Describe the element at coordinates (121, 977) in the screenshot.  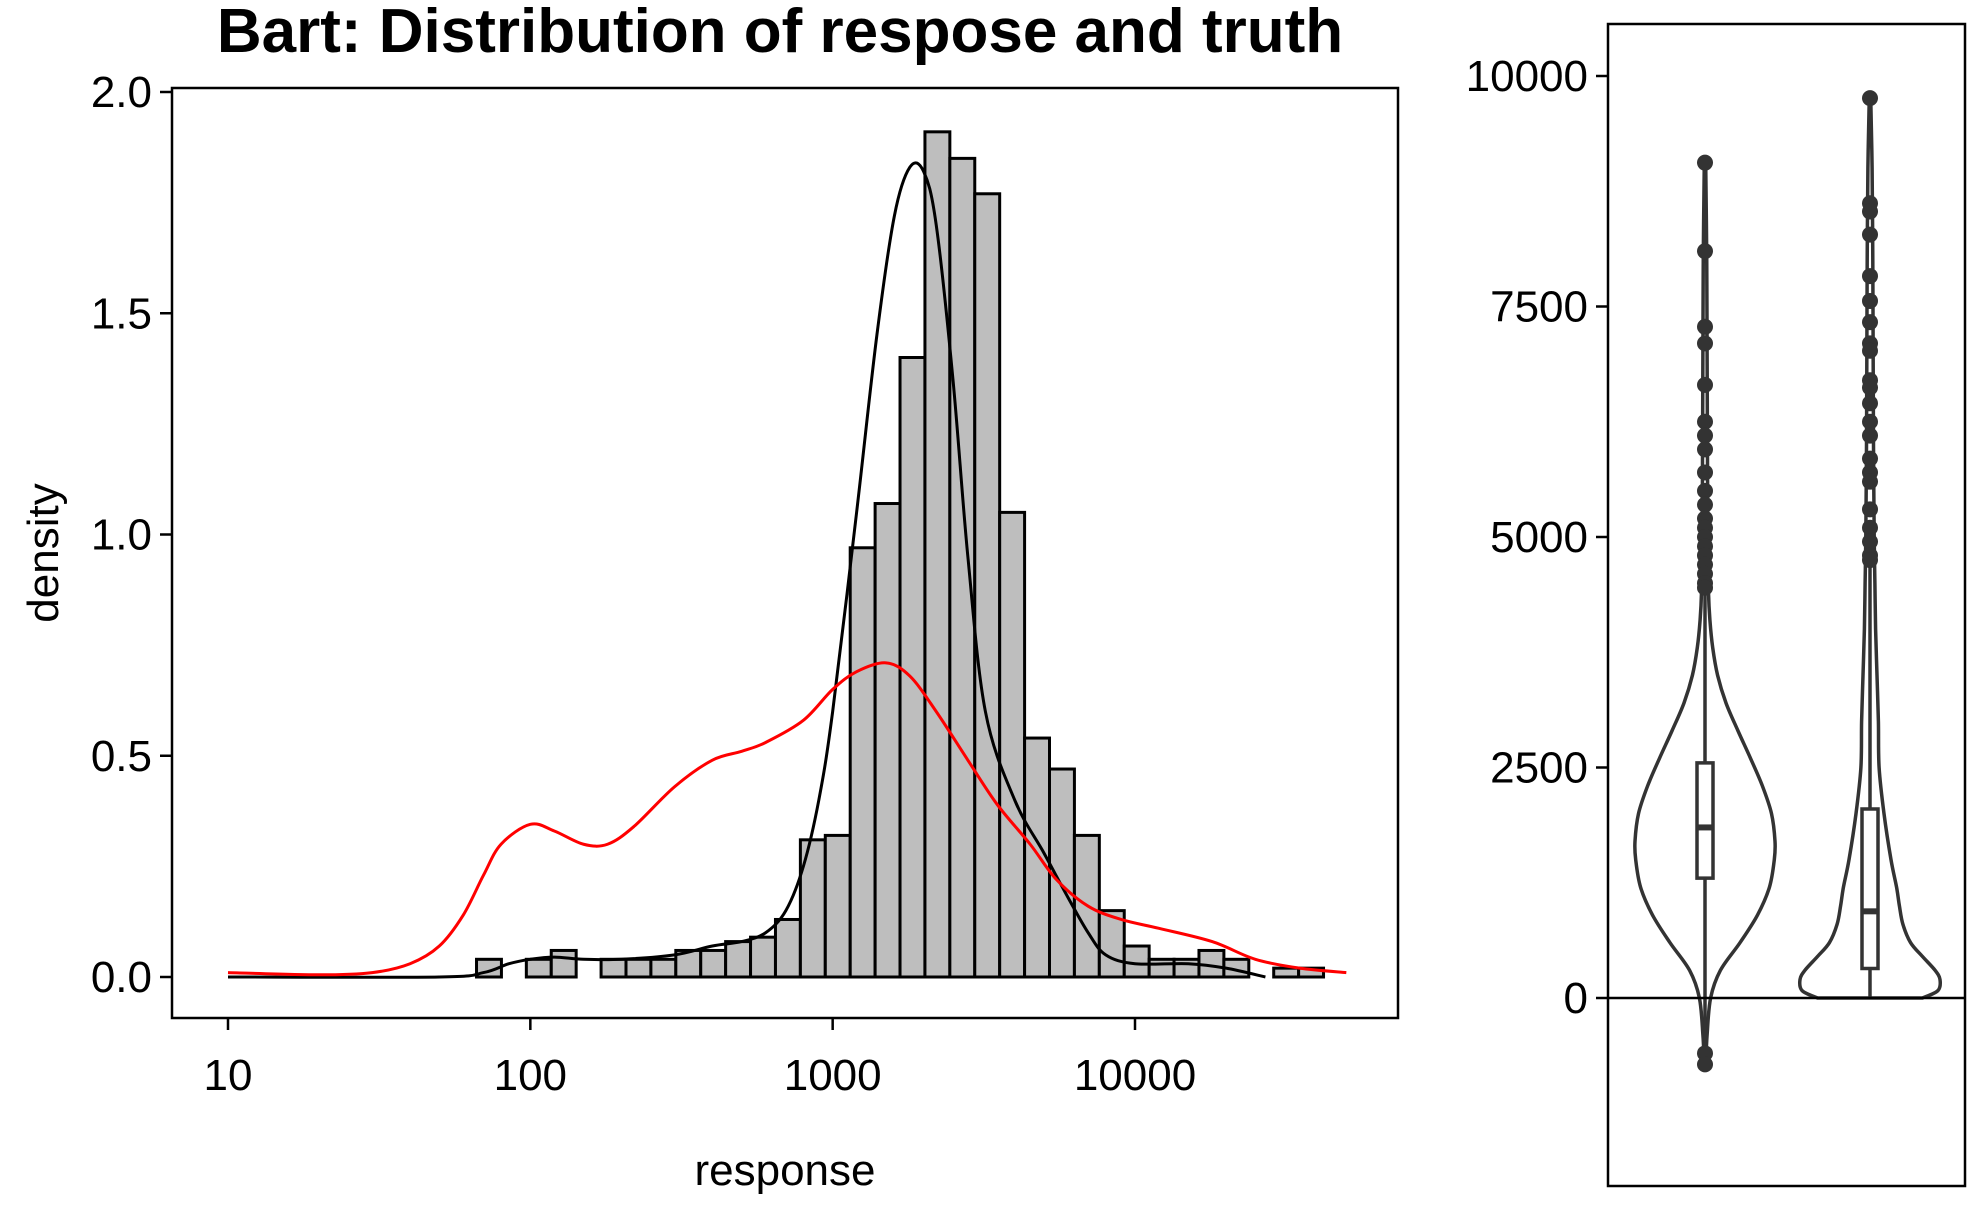
I see `y-tick-label: 0.0` at that location.